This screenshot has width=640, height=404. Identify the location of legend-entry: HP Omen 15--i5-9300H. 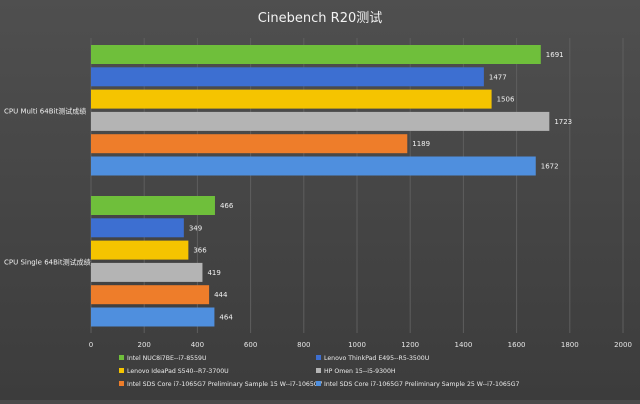
(360, 371).